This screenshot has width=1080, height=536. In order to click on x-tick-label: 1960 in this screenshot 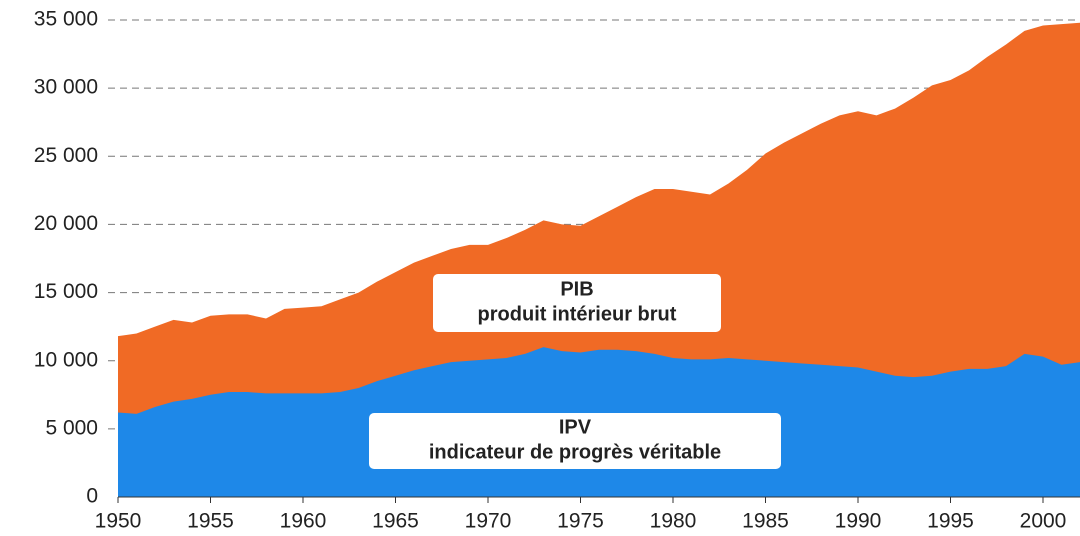, I will do `click(303, 521)`.